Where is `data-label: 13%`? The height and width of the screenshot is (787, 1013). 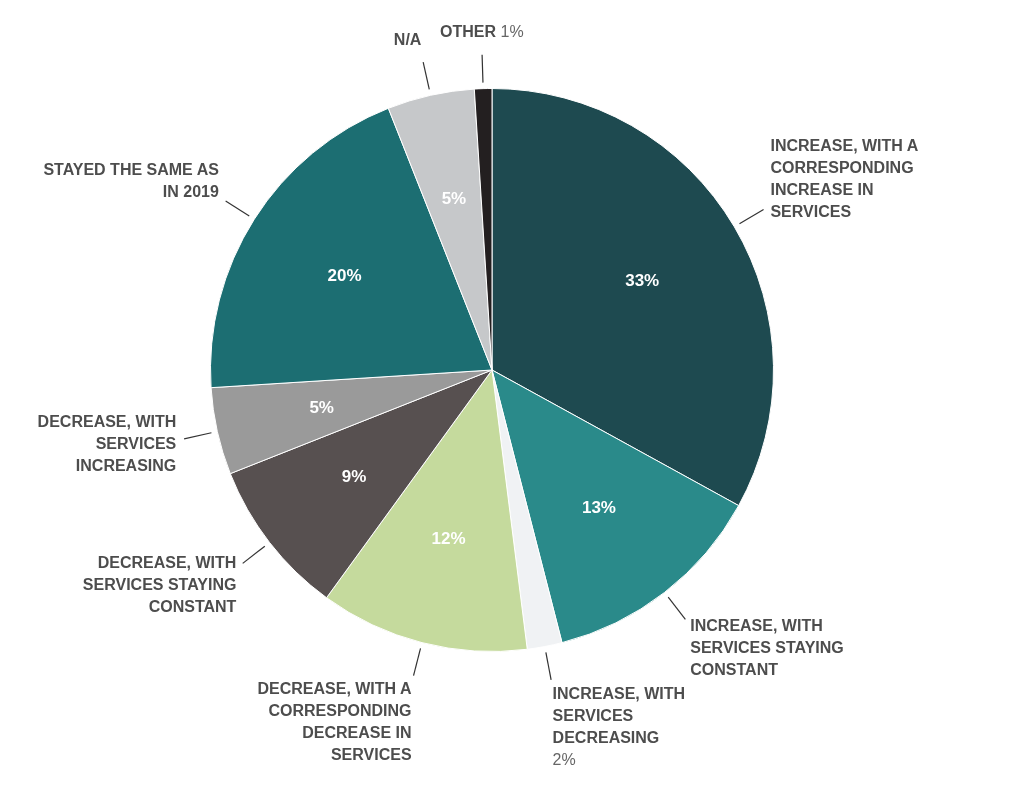
data-label: 13% is located at coordinates (598, 507).